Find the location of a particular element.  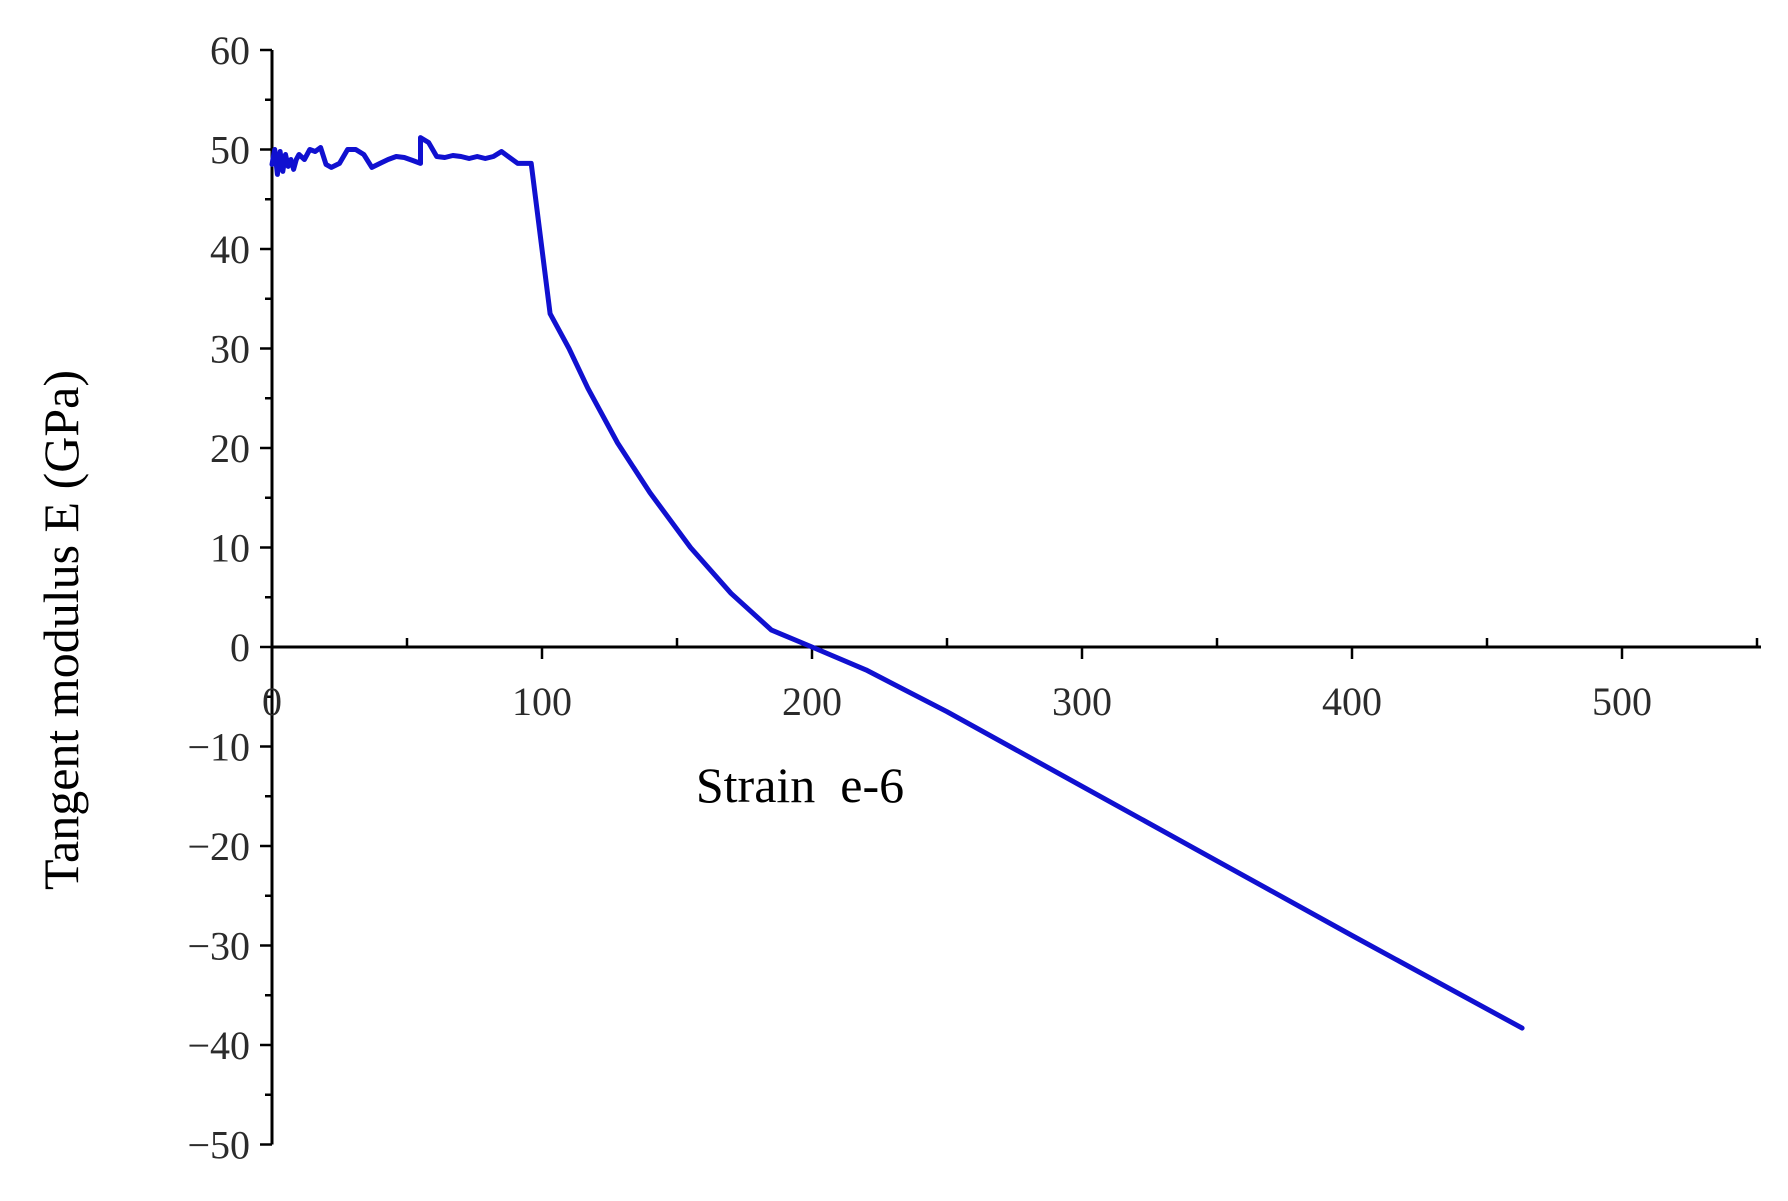

x-axis-title: Strain e-6 is located at coordinates (800, 785).